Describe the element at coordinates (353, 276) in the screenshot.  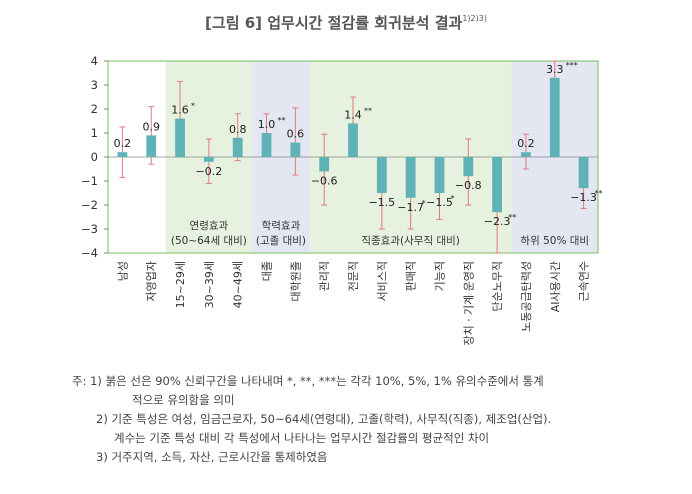
I see `x-tick-label-8: 전문직` at that location.